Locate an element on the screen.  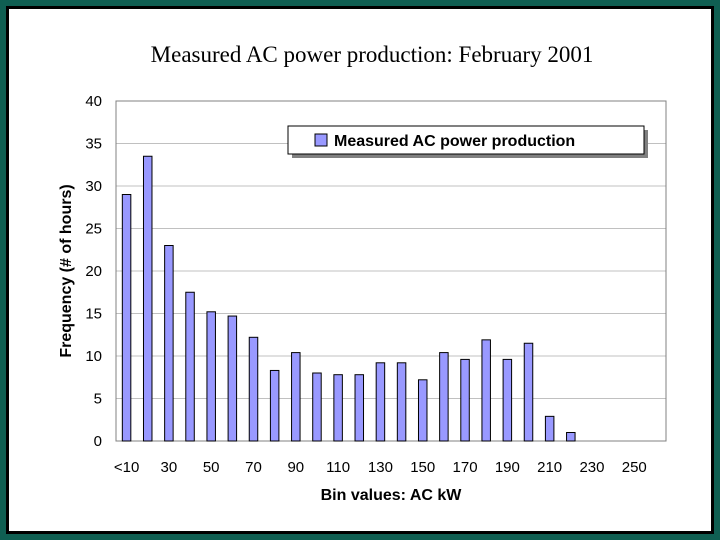
x-tick-label: 110 is located at coordinates (338, 467).